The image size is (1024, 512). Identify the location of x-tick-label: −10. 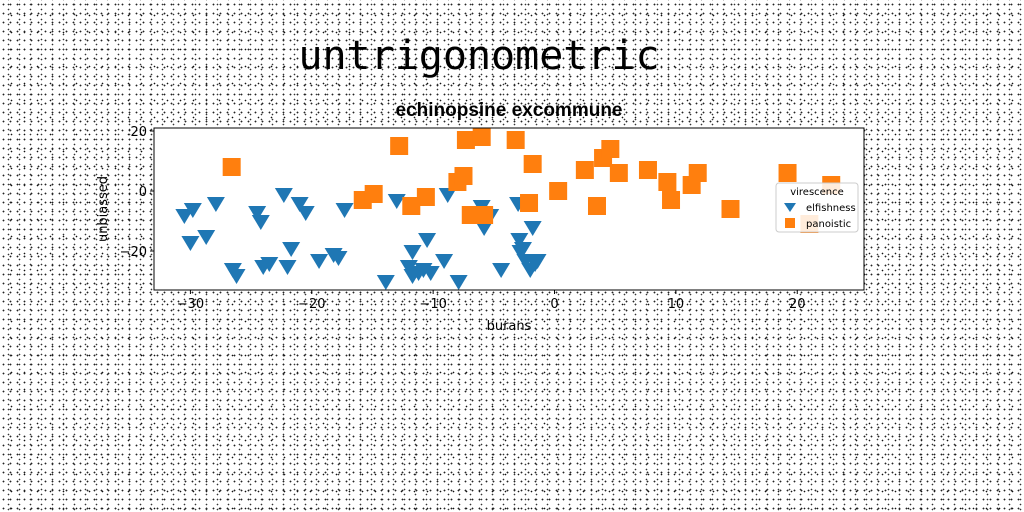
(432, 304).